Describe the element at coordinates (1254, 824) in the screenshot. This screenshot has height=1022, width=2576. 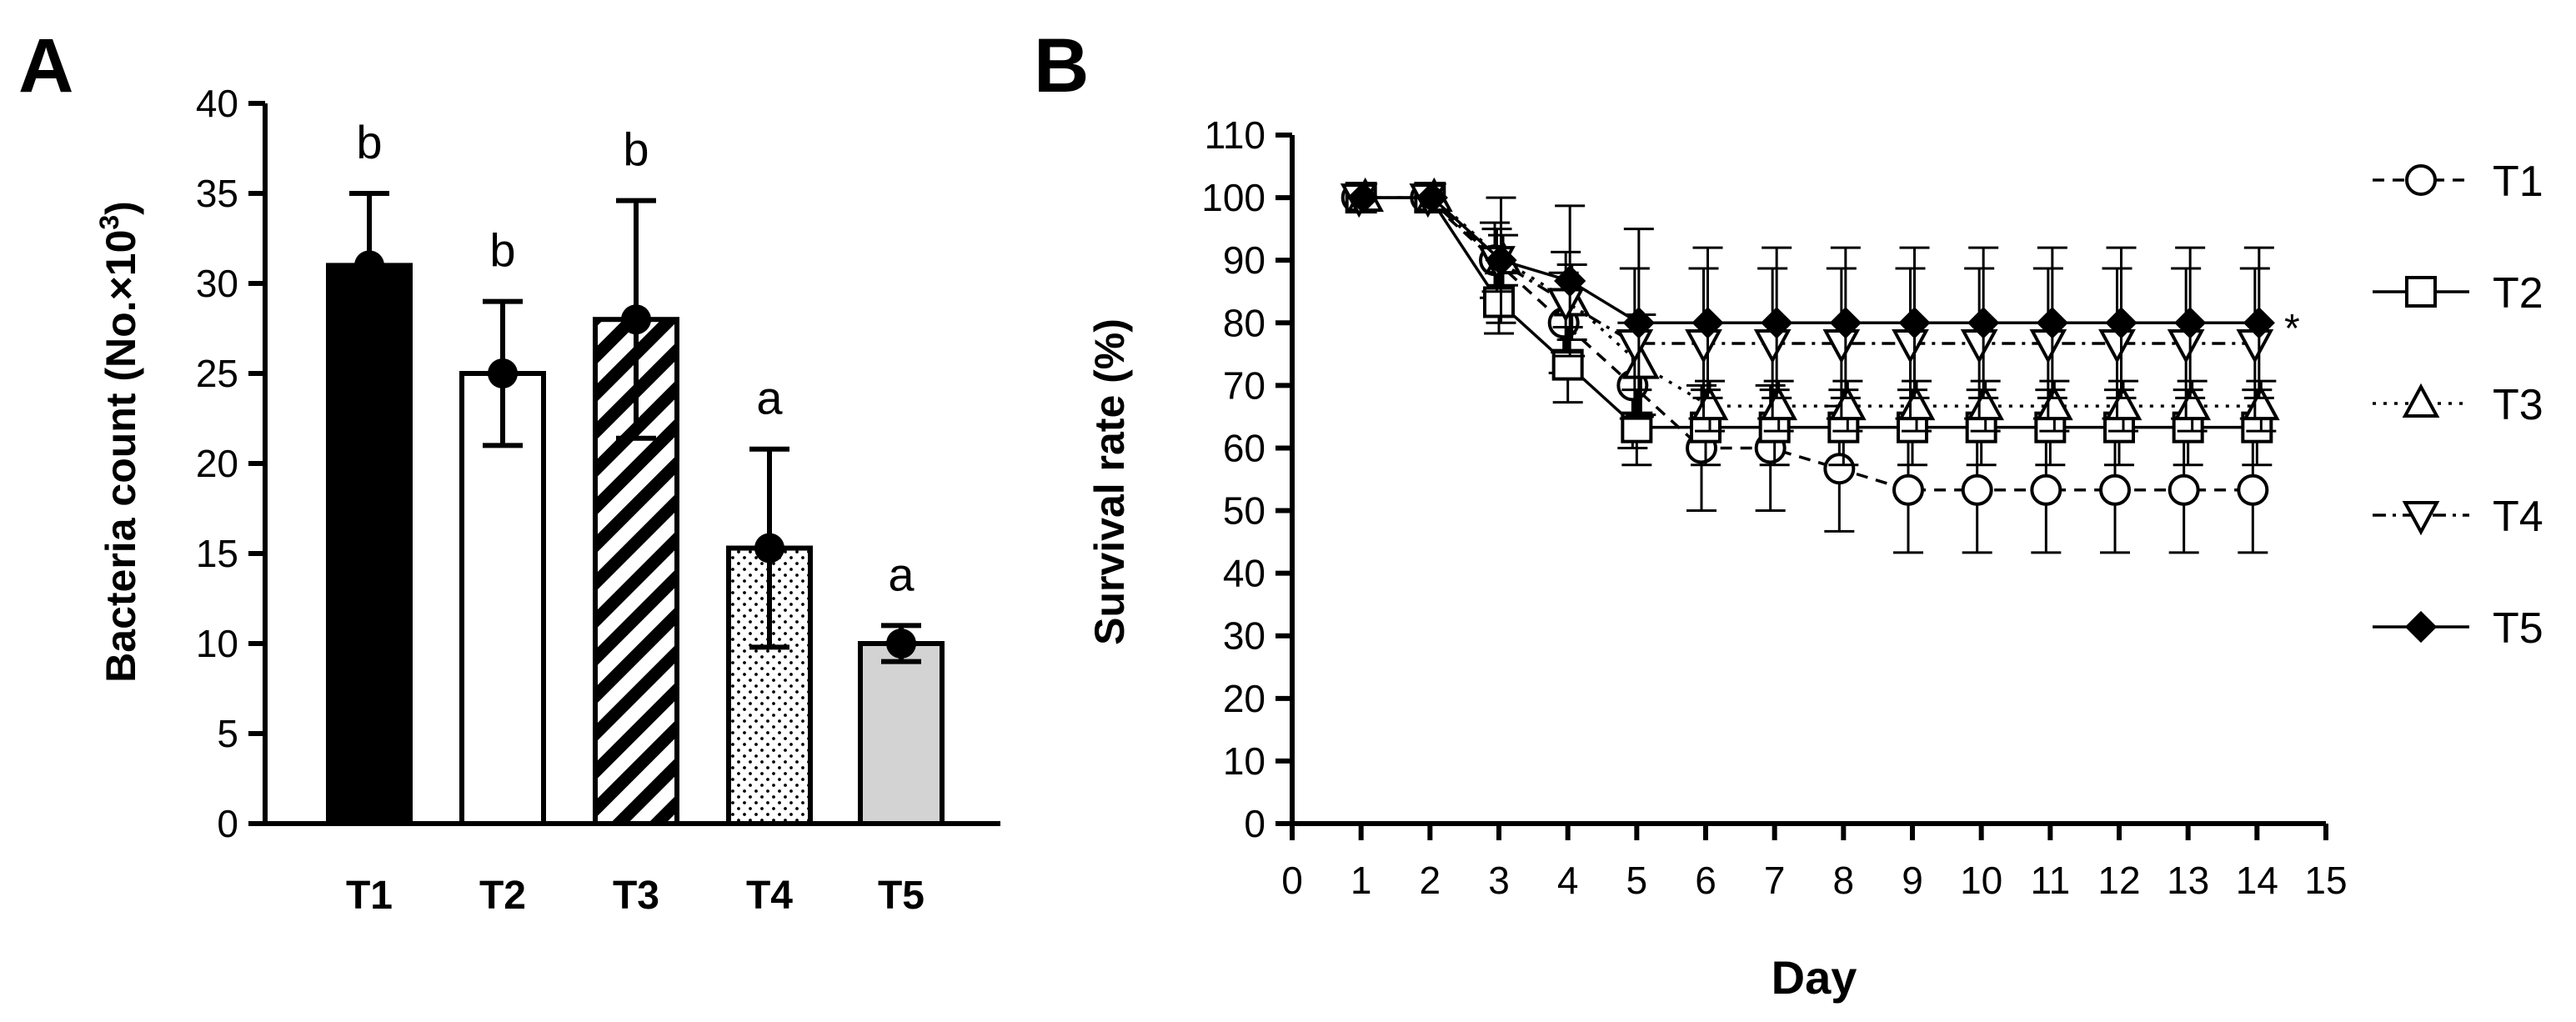
I see `panel-b-y-tick-label: 0` at that location.